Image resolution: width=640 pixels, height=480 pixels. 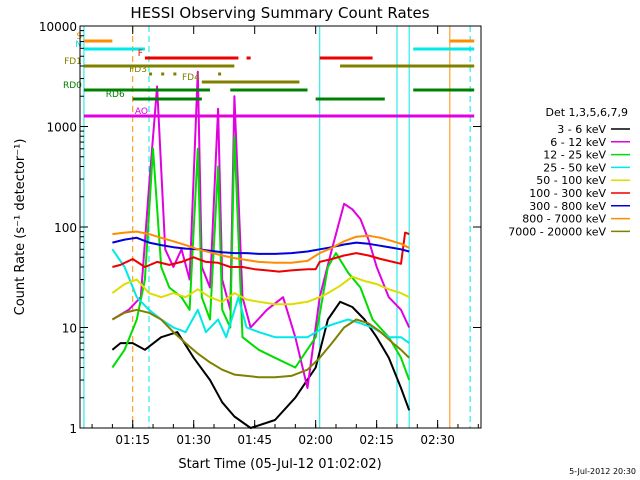 I want to click on legend-label: 50 - 100 keV, so click(x=571, y=180).